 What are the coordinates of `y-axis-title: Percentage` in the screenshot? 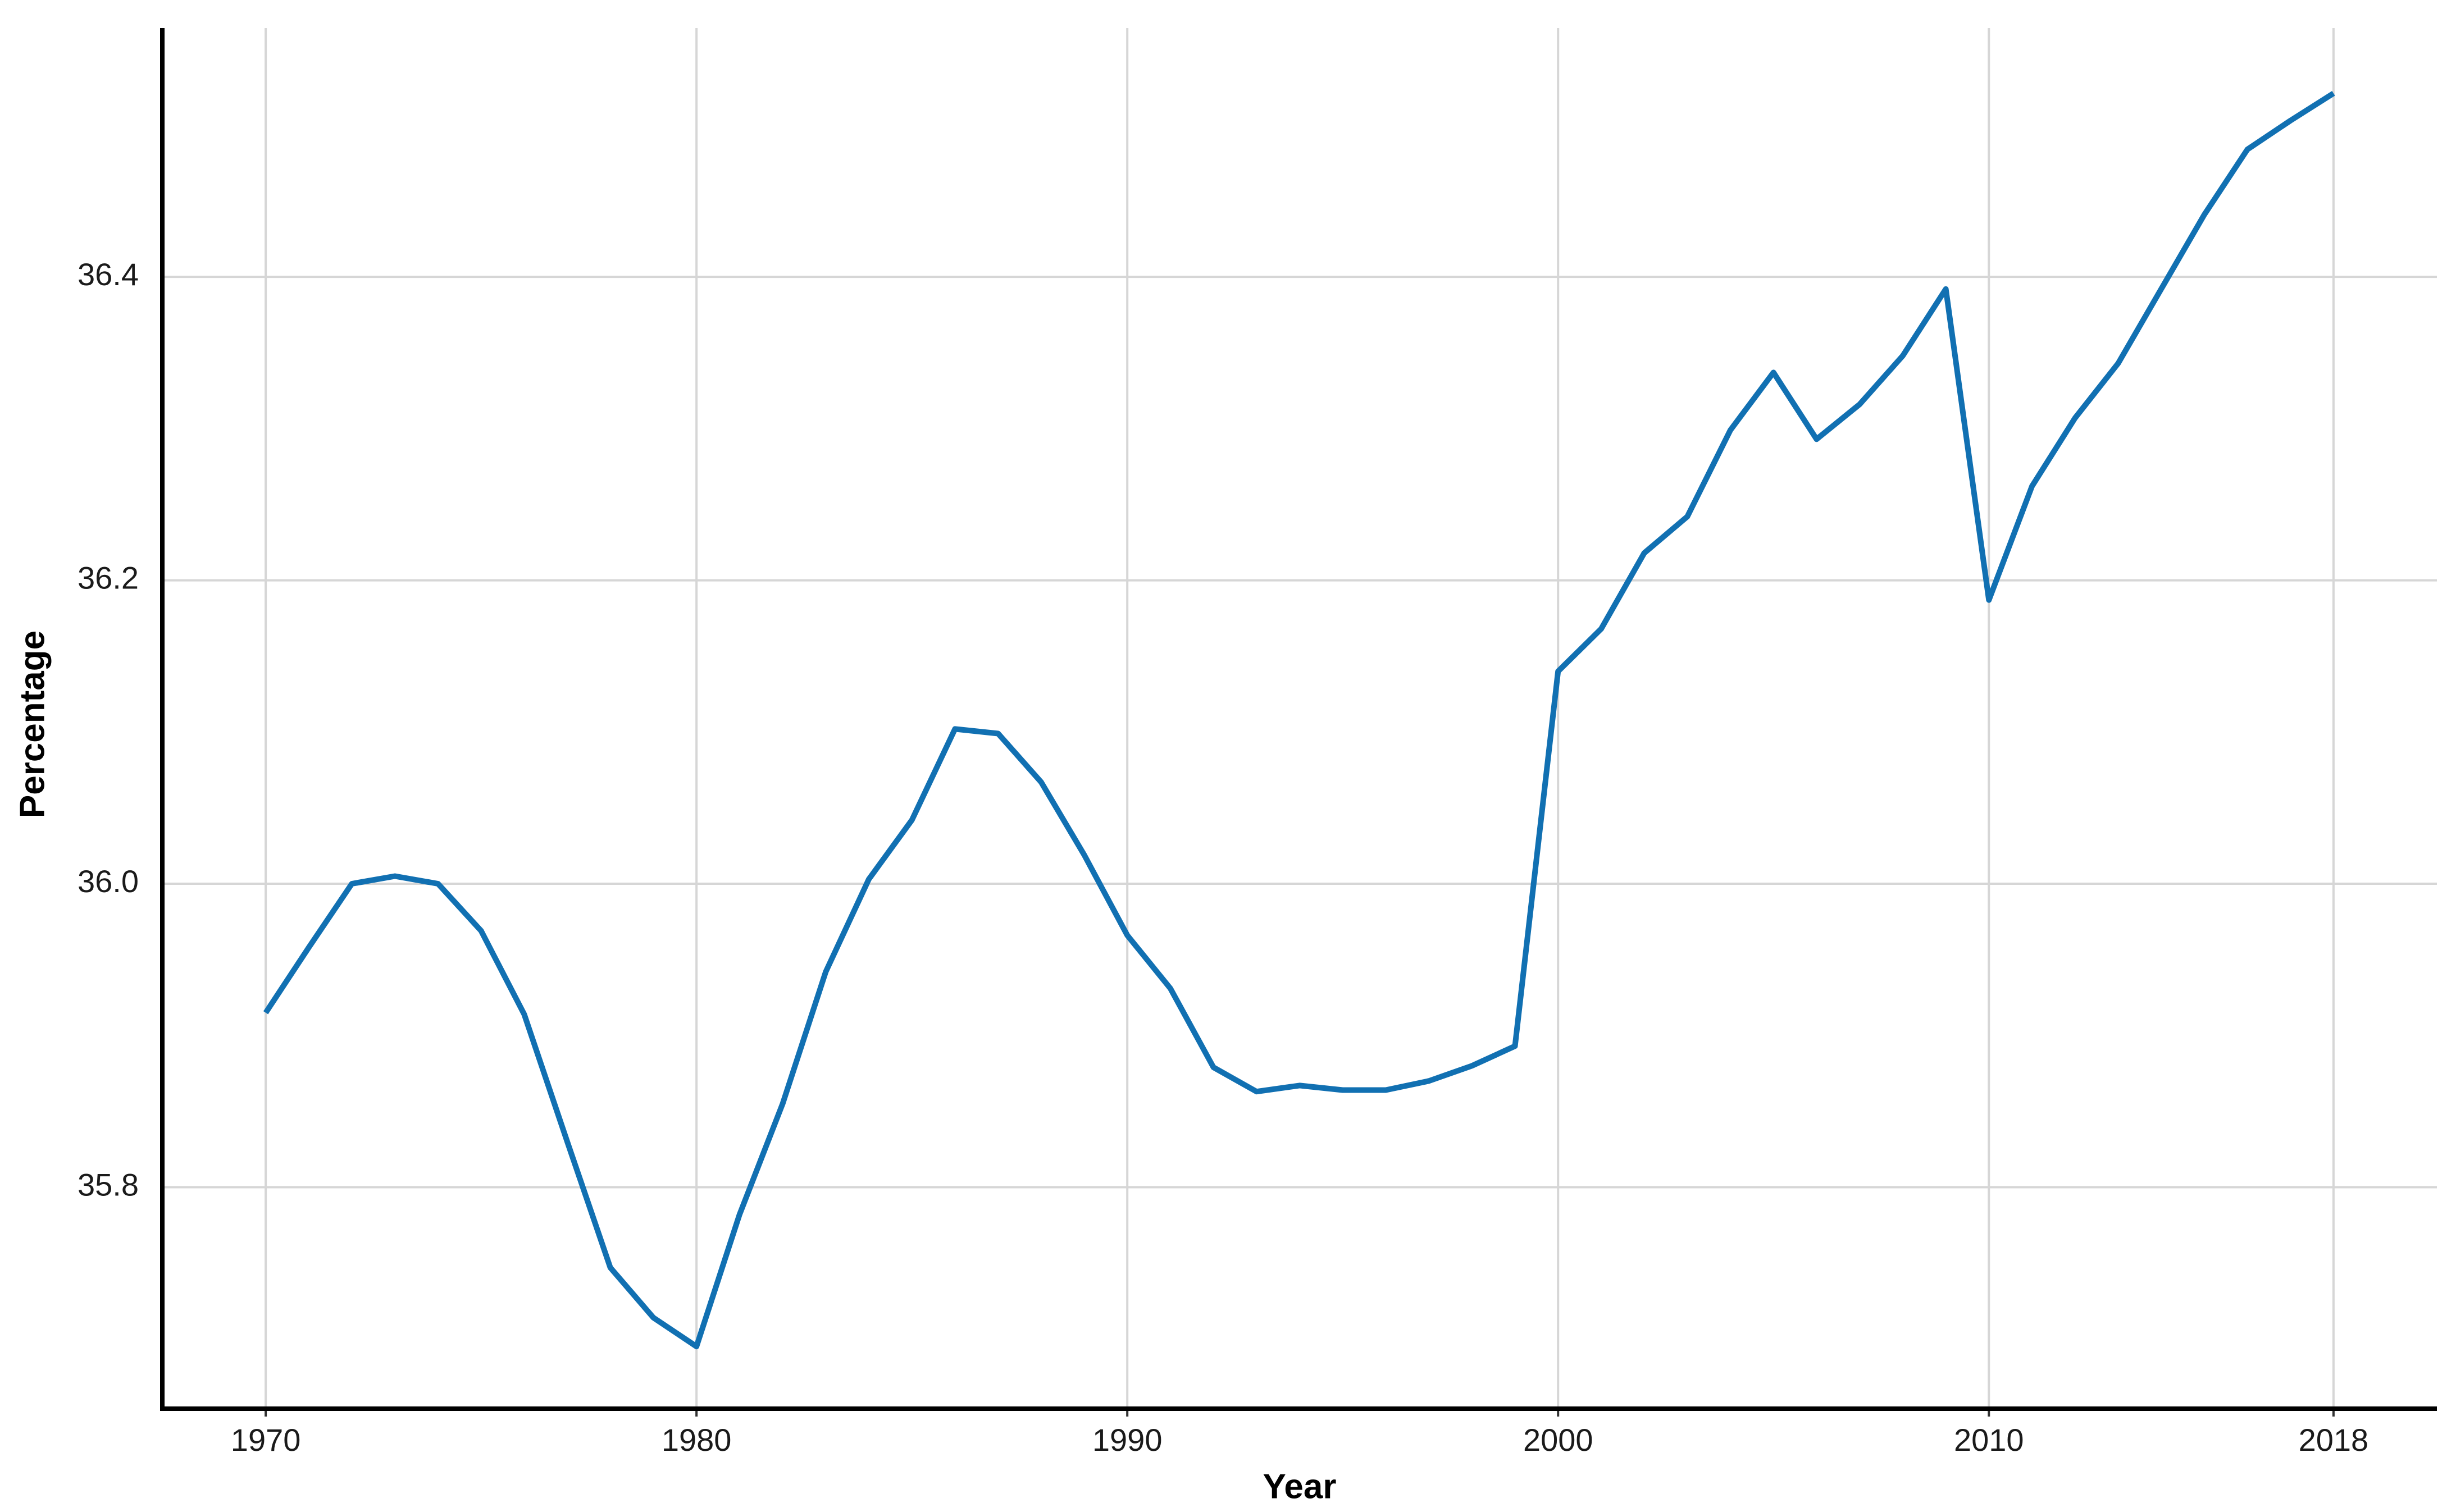 It's located at (32, 724).